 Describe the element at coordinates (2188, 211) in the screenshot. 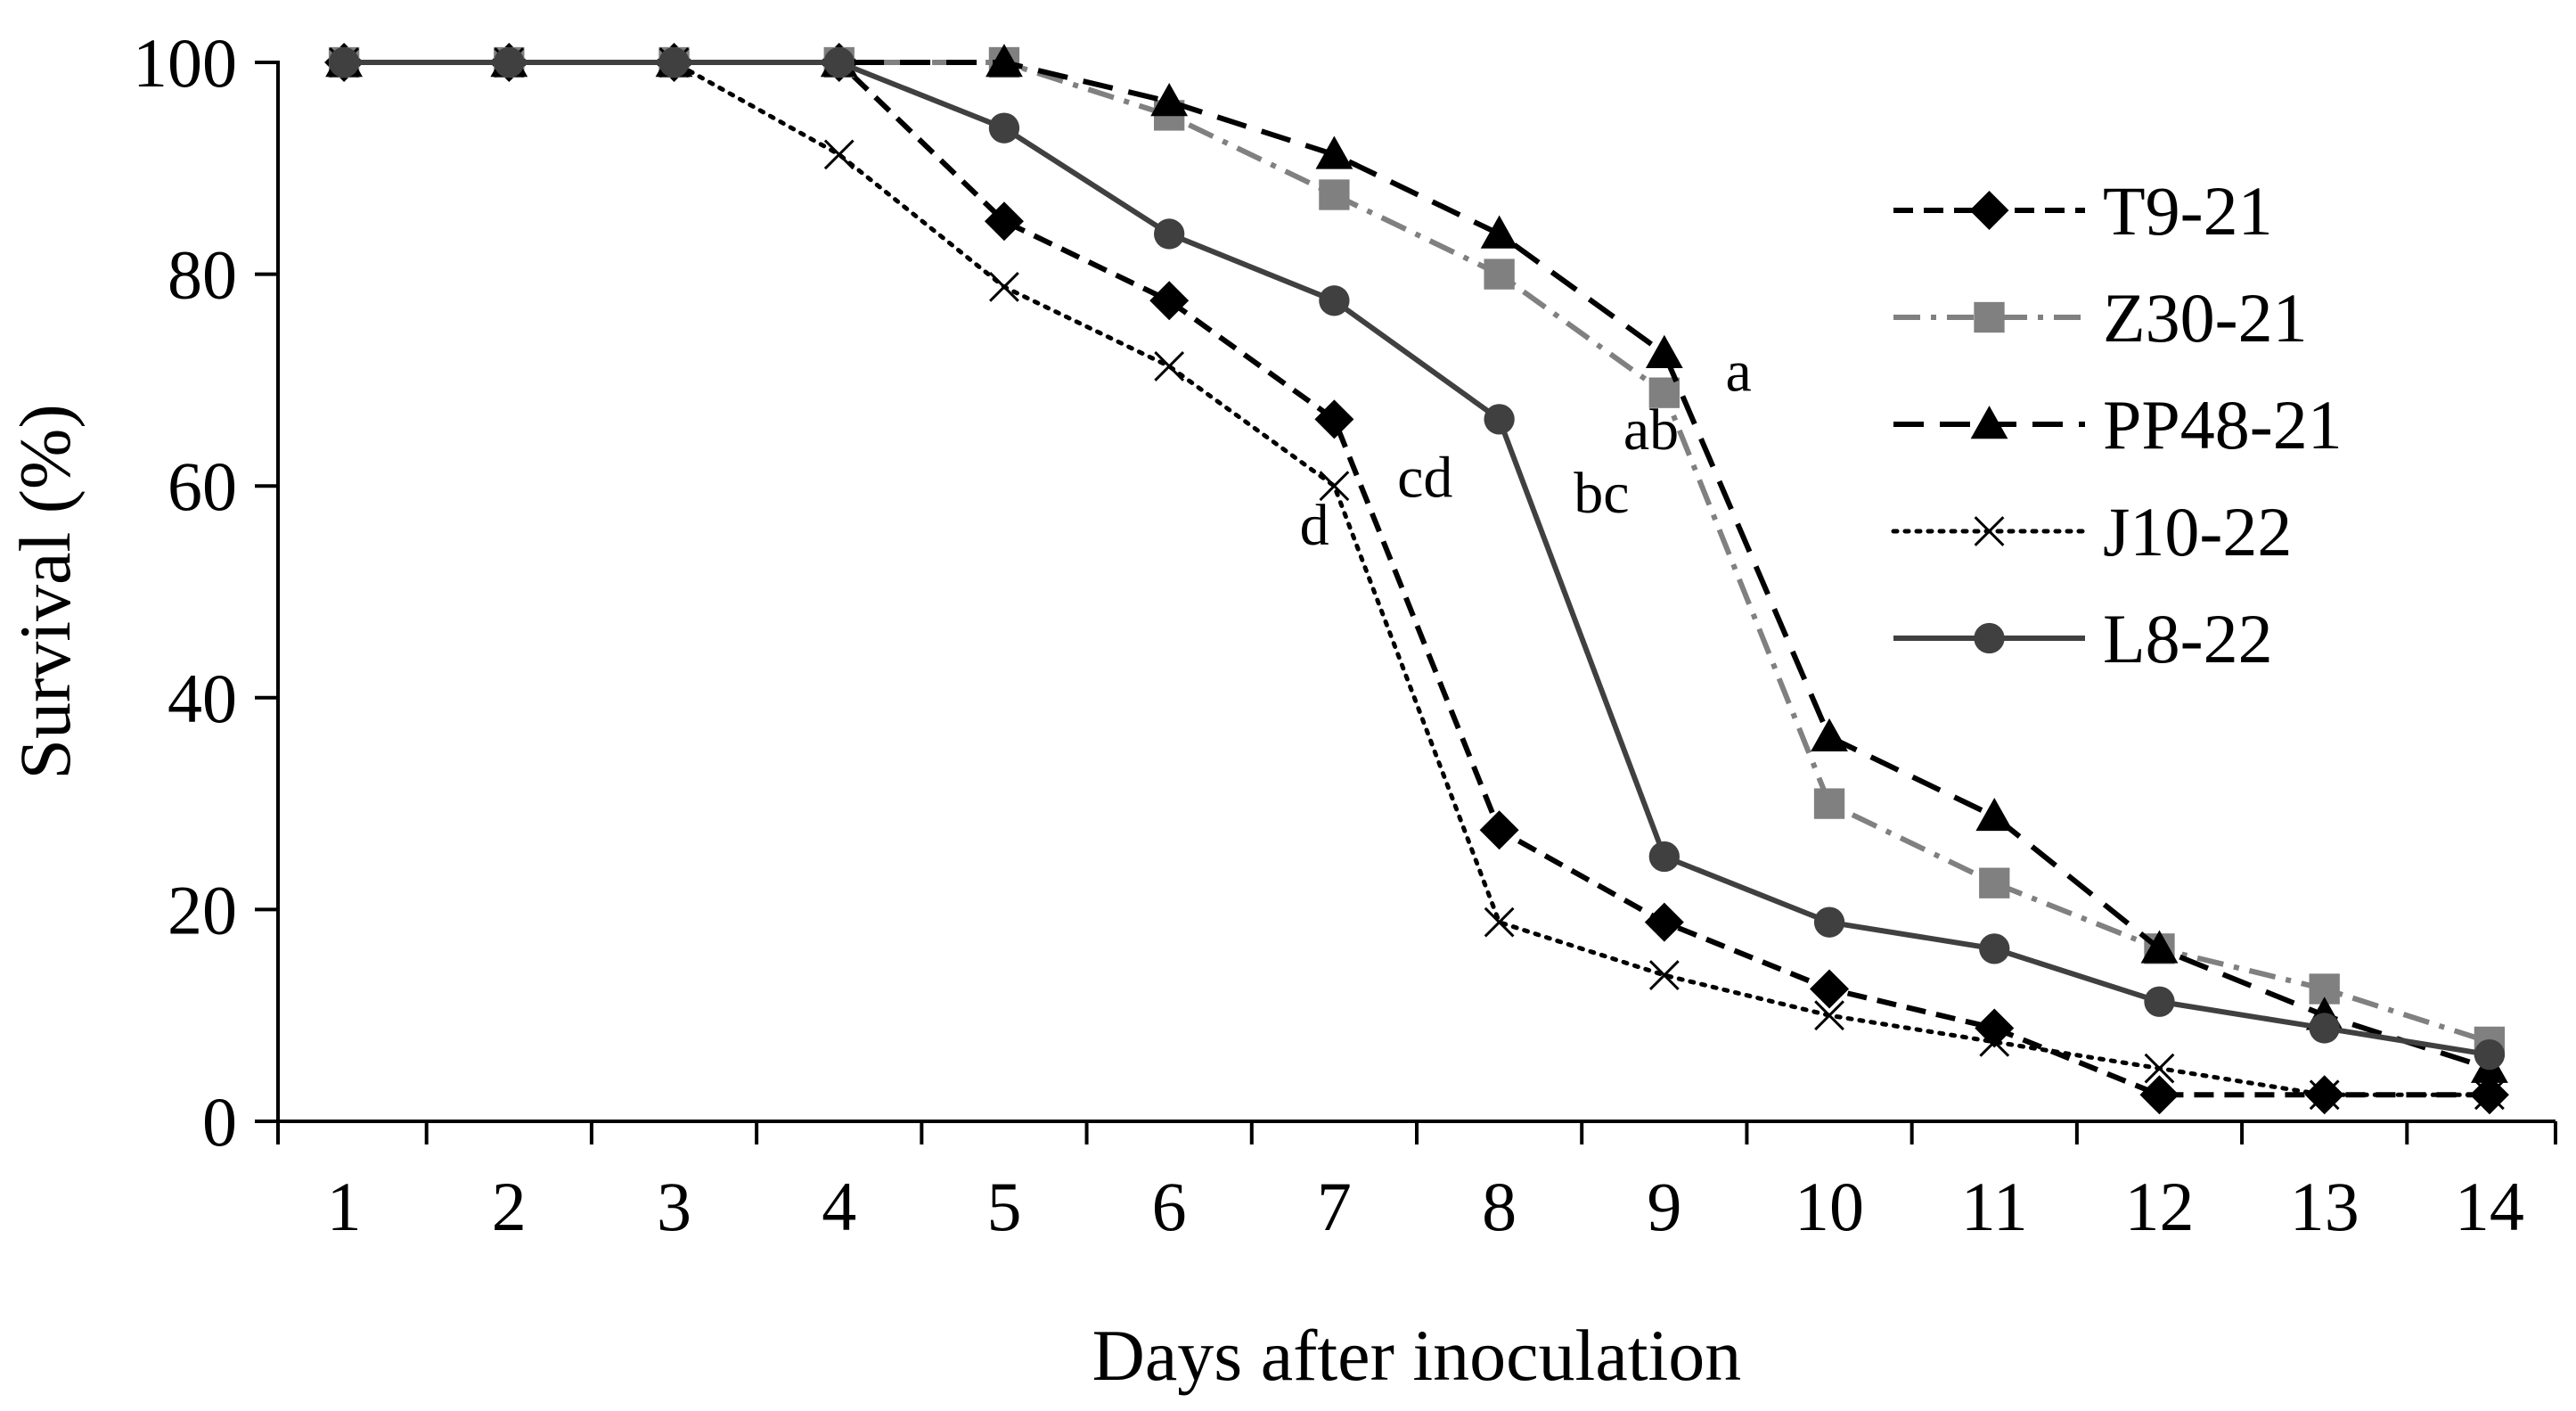

I see `legend-label: T9-21` at that location.